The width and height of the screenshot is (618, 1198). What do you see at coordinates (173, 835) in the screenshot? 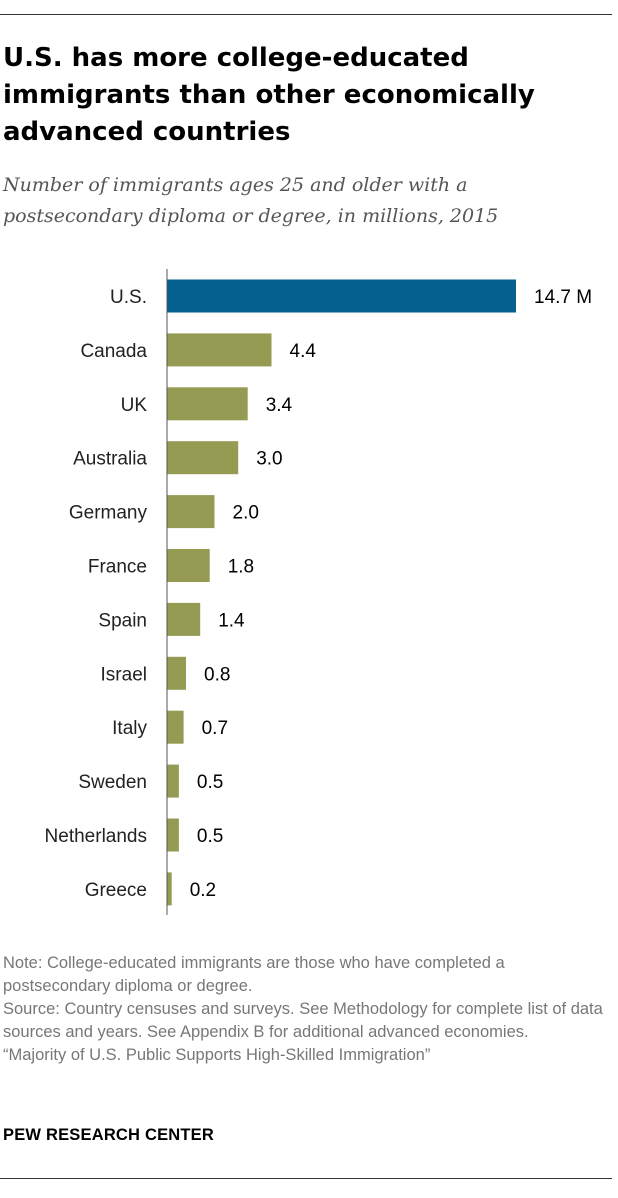
I see `bar-netherlands` at bounding box center [173, 835].